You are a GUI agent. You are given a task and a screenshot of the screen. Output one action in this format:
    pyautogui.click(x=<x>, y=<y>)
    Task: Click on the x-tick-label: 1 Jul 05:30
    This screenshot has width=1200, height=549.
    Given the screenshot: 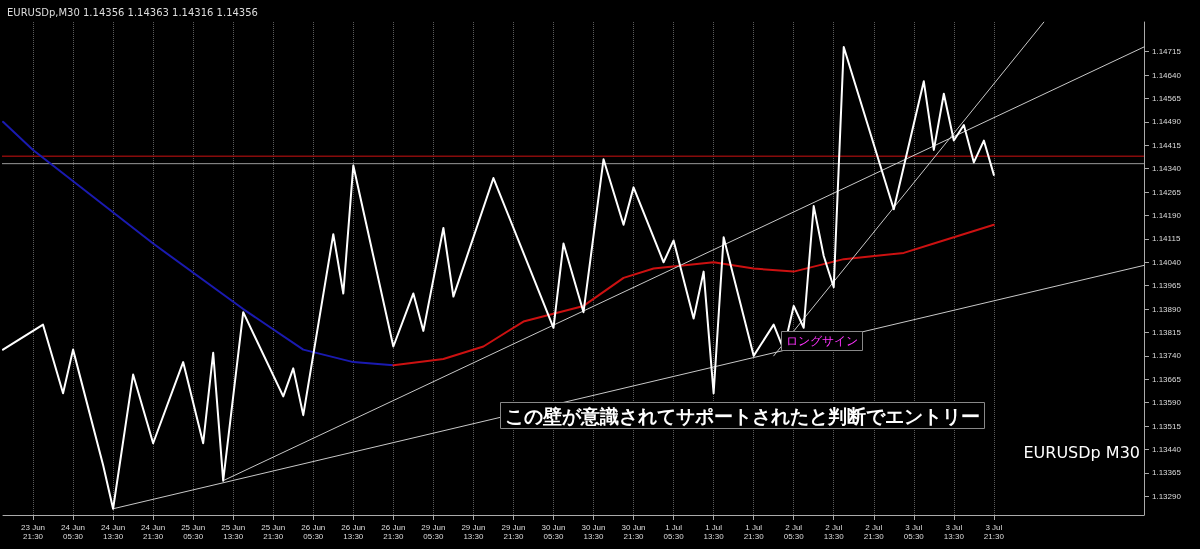 What is the action you would take?
    pyautogui.click(x=674, y=532)
    